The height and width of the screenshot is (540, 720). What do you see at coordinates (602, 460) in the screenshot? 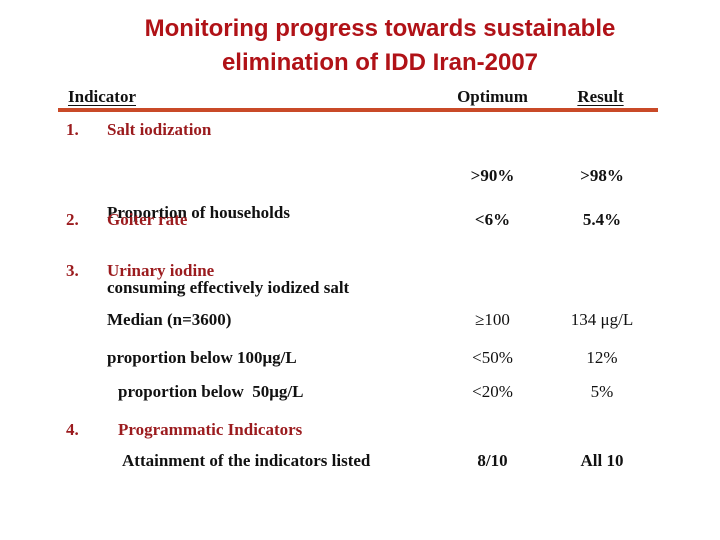
I see `result-value-attainment: All 10` at bounding box center [602, 460].